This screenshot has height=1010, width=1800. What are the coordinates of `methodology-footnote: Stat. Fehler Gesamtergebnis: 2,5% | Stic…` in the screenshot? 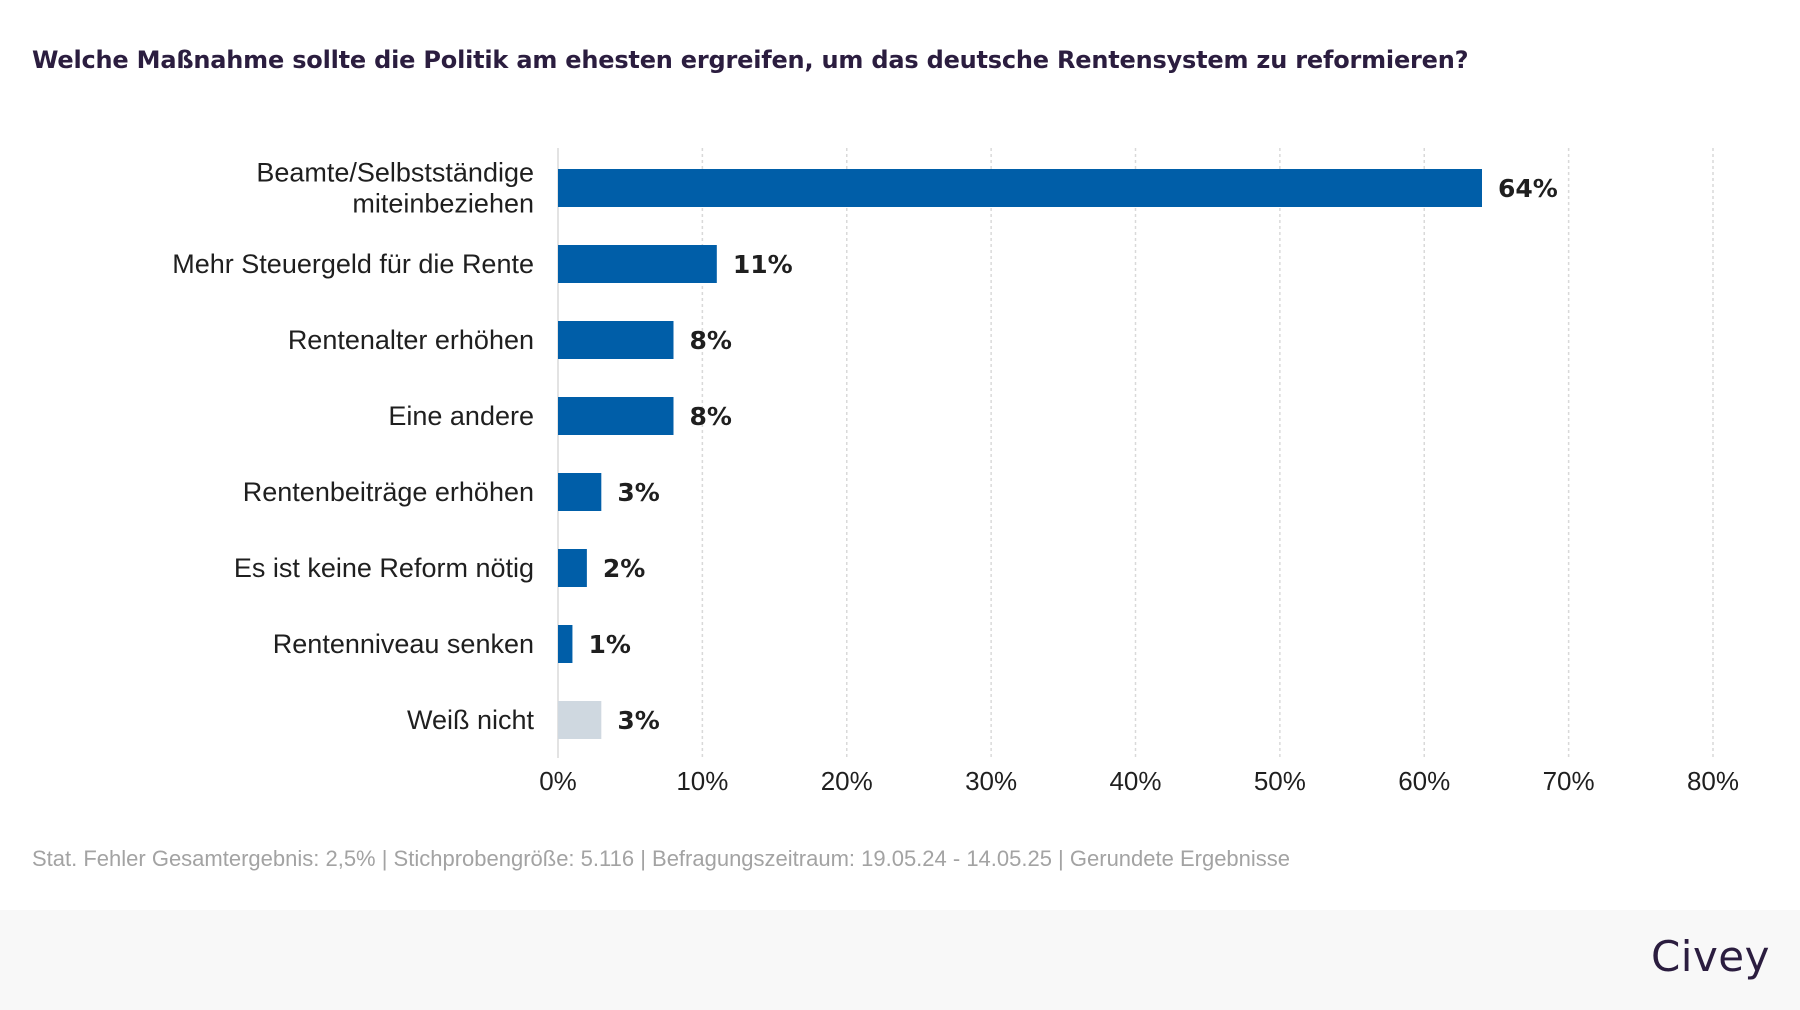 It's located at (661, 858).